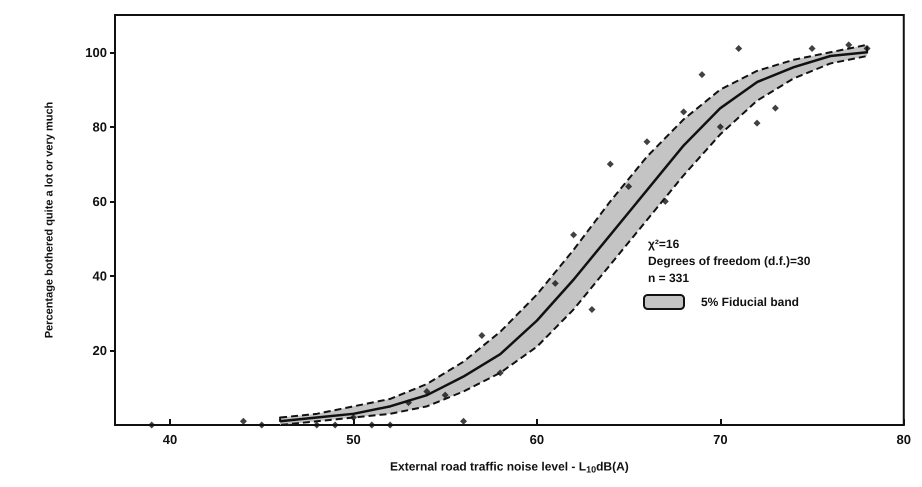 The image size is (922, 487). What do you see at coordinates (669, 278) in the screenshot?
I see `annotation: n = 331` at bounding box center [669, 278].